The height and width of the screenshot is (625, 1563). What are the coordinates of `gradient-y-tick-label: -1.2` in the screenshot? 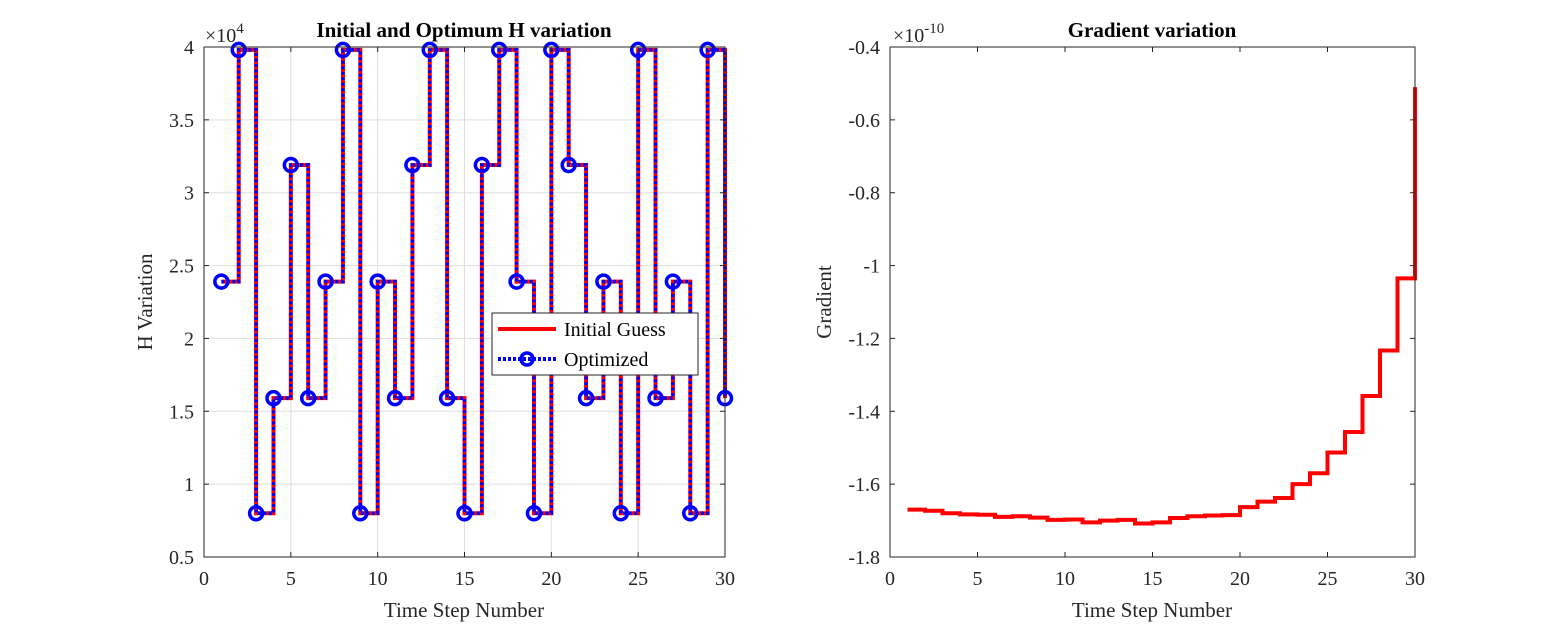 It's located at (864, 339).